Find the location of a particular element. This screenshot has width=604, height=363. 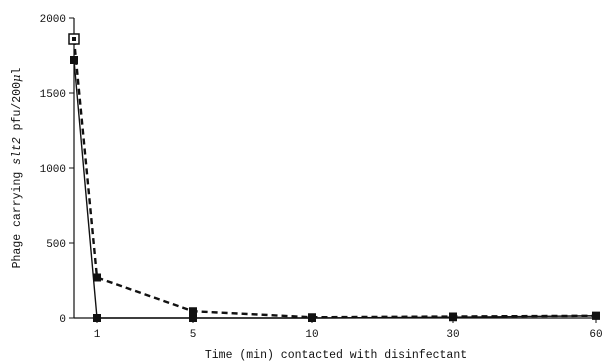

x-tick-label: 30 is located at coordinates (452, 335).